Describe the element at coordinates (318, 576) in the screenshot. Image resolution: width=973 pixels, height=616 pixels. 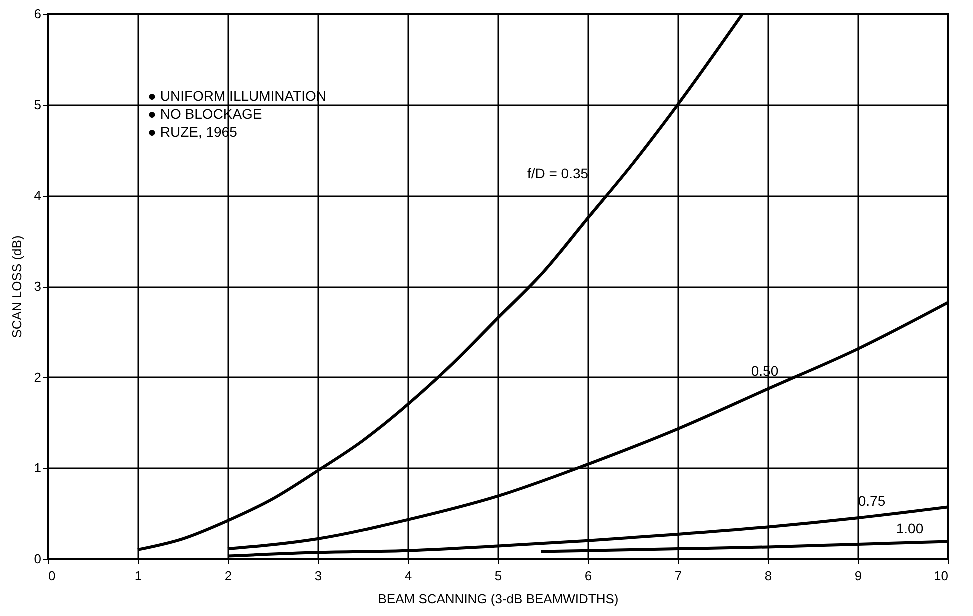
I see `x-tick-label: 3` at that location.